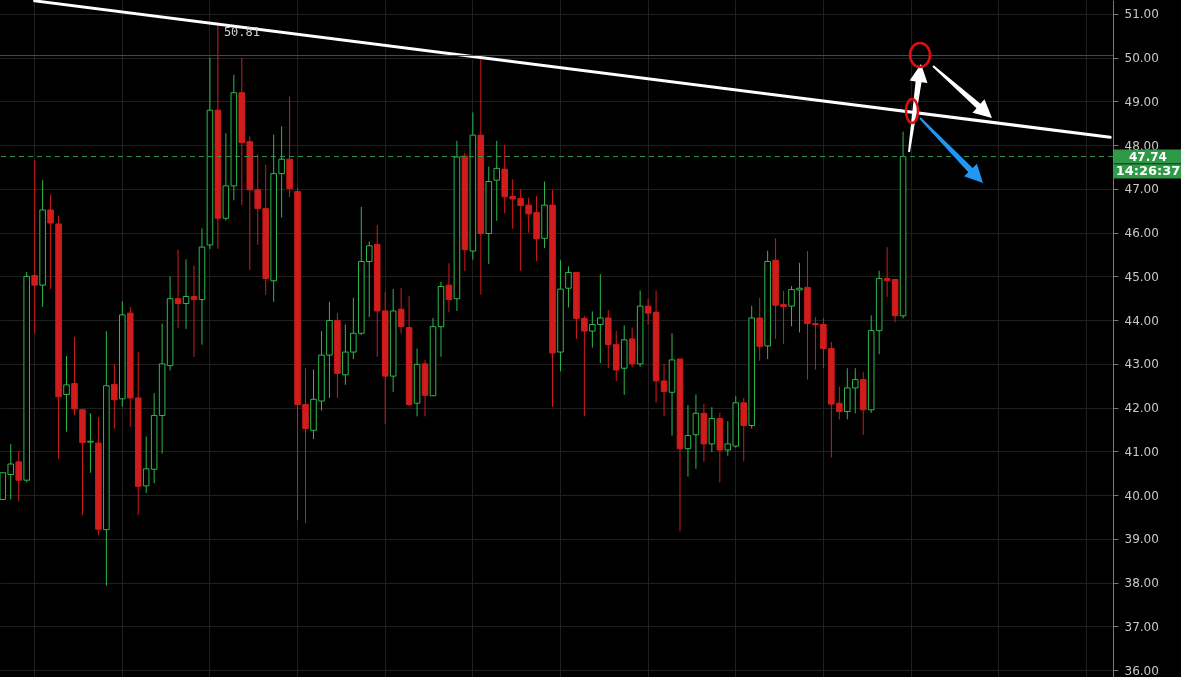 The height and width of the screenshot is (677, 1181). Describe the element at coordinates (1141, 670) in the screenshot. I see `y-tick-label: 36.00` at that location.